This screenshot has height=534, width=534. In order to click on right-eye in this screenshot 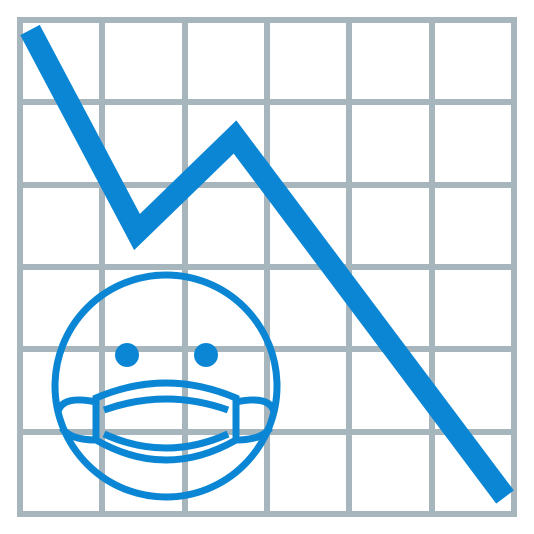, I will do `click(206, 355)`.